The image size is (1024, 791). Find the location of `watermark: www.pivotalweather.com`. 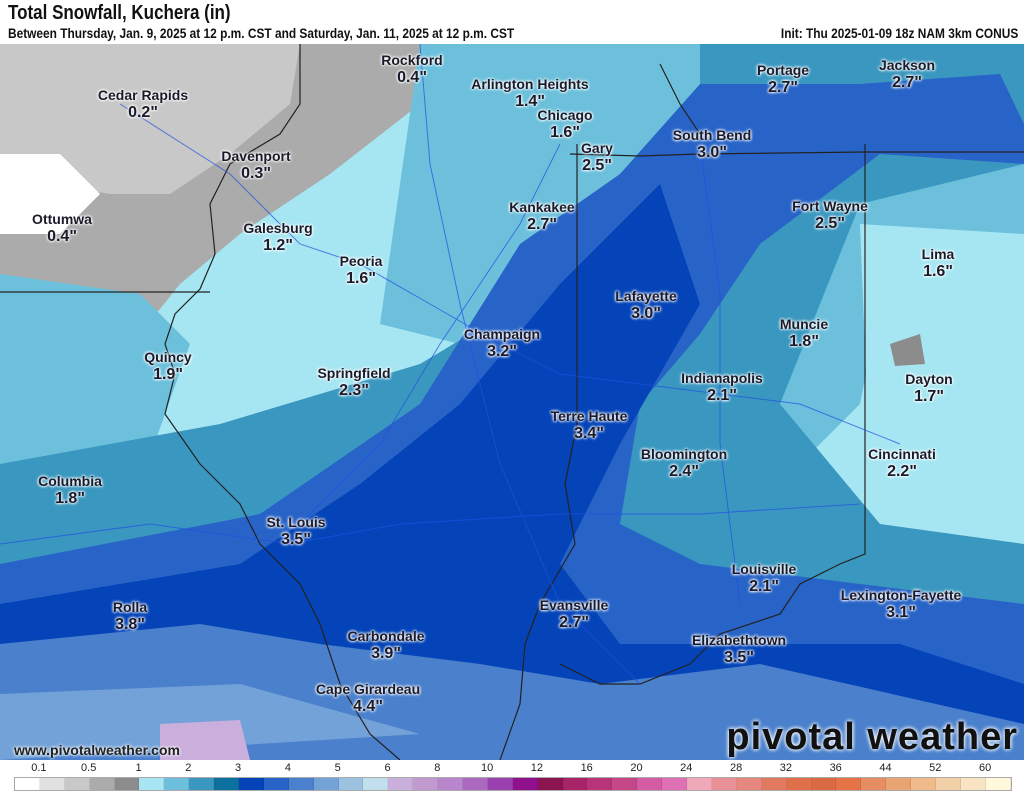

watermark: www.pivotalweather.com is located at coordinates (97, 750).